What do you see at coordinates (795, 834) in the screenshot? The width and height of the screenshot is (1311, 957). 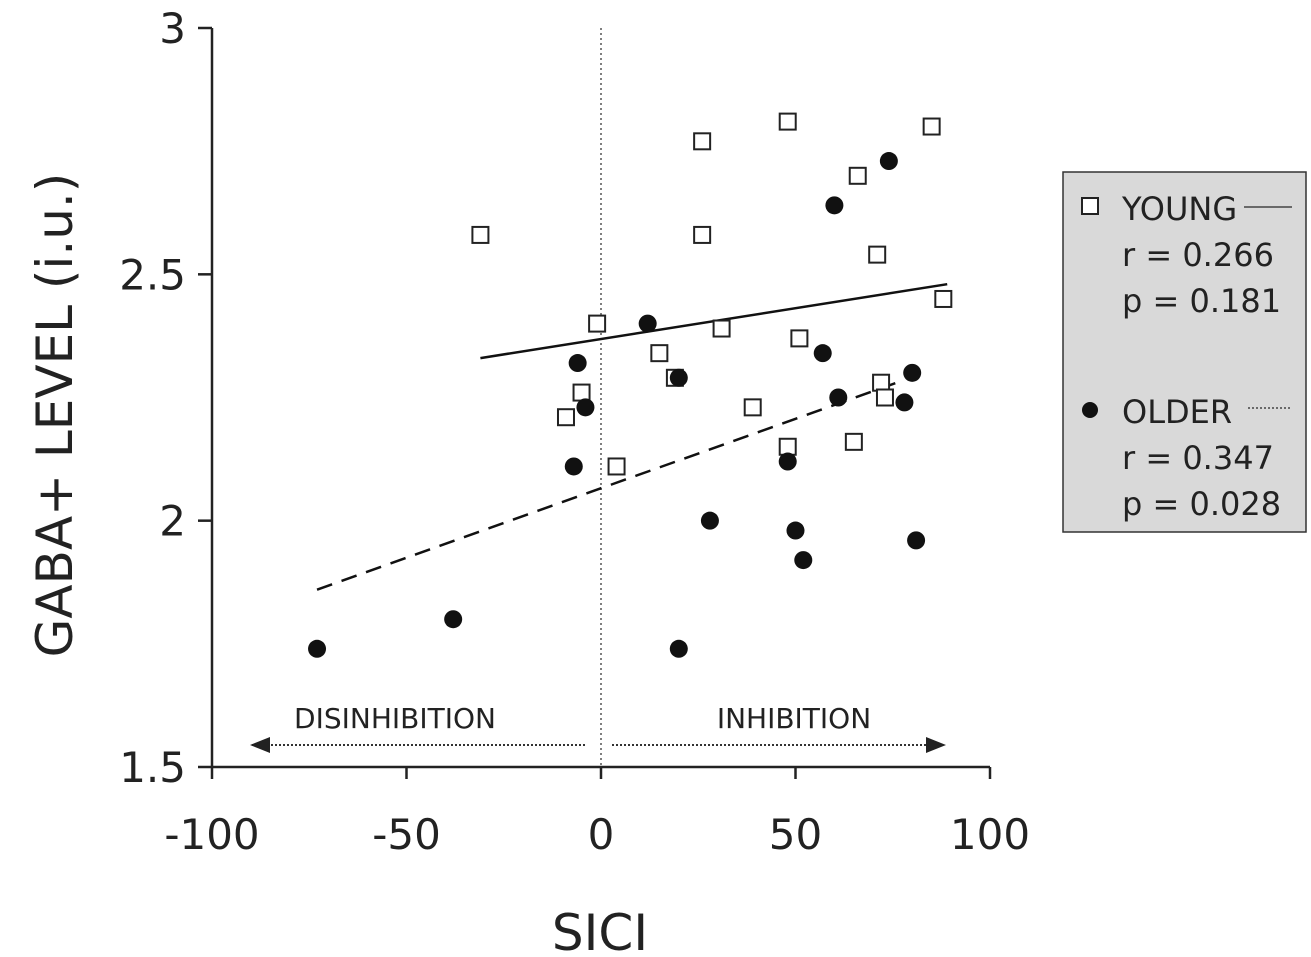 I see `x-tick-label-3: 50` at bounding box center [795, 834].